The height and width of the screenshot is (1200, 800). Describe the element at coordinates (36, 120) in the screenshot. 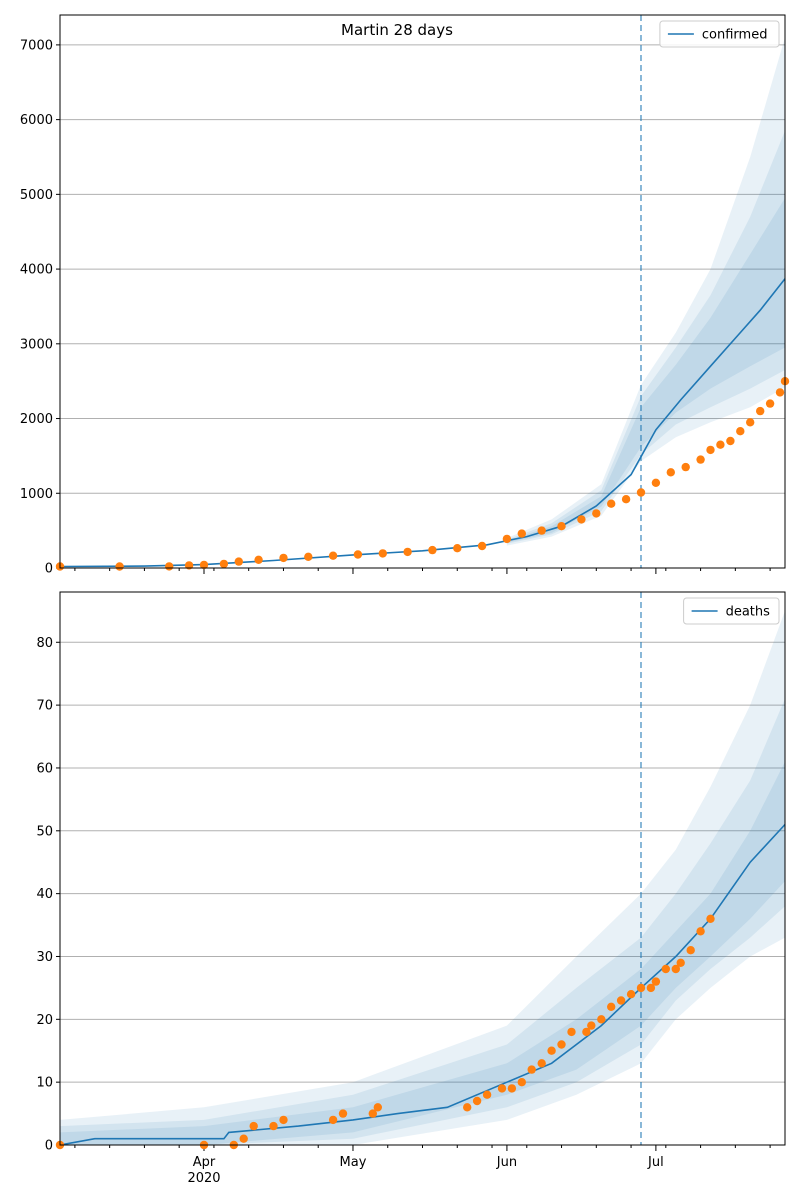

I see `y-tick-label: 6000` at that location.